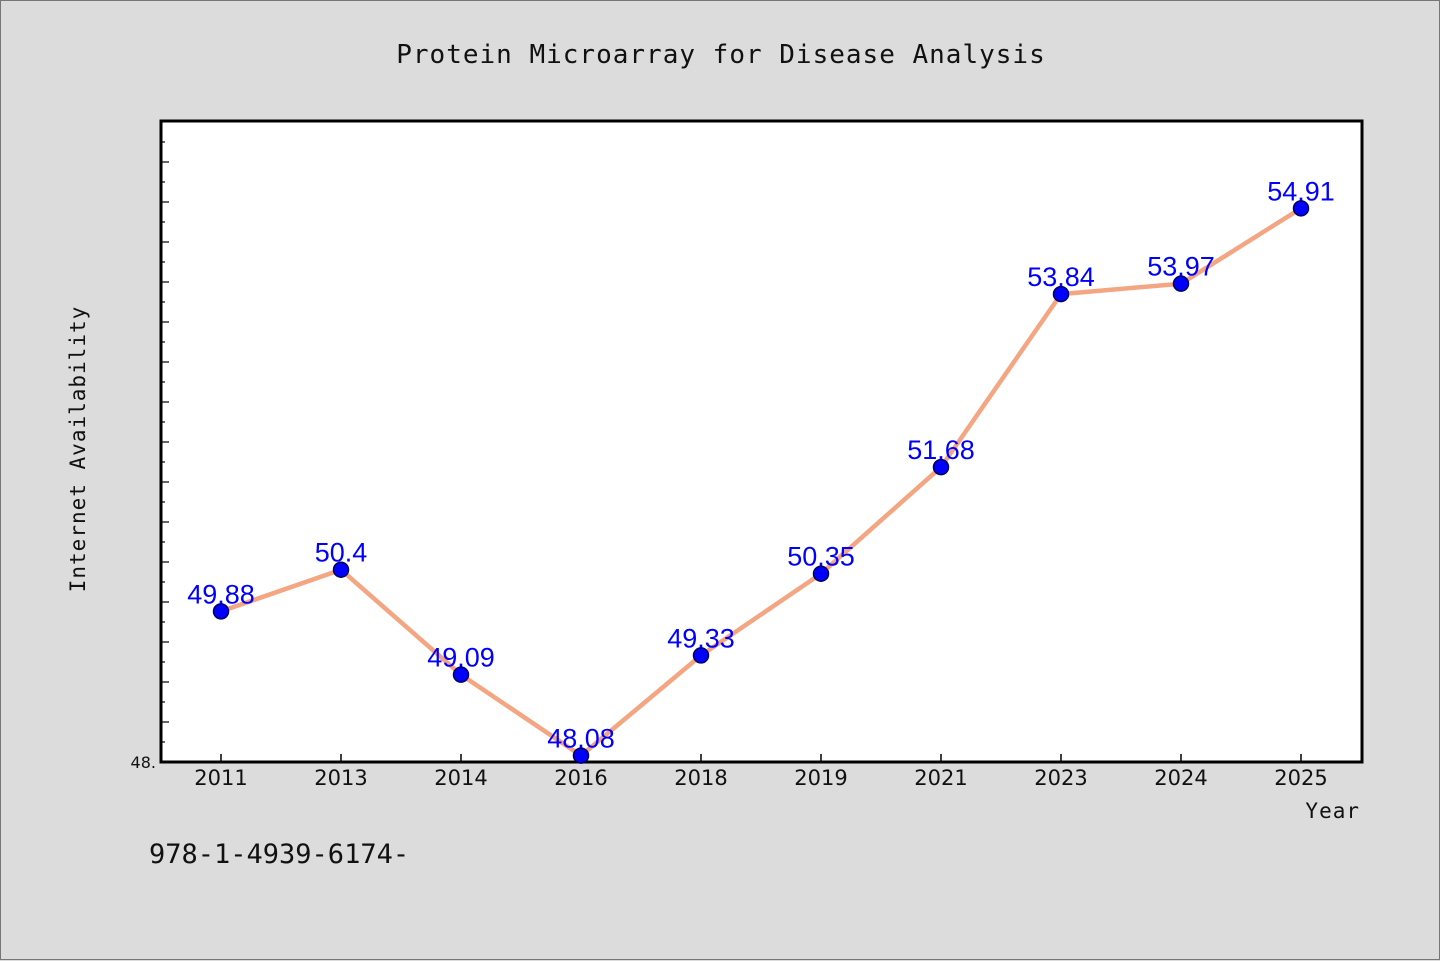 The height and width of the screenshot is (961, 1440). What do you see at coordinates (1180, 778) in the screenshot?
I see `x-tick-label: 2024` at bounding box center [1180, 778].